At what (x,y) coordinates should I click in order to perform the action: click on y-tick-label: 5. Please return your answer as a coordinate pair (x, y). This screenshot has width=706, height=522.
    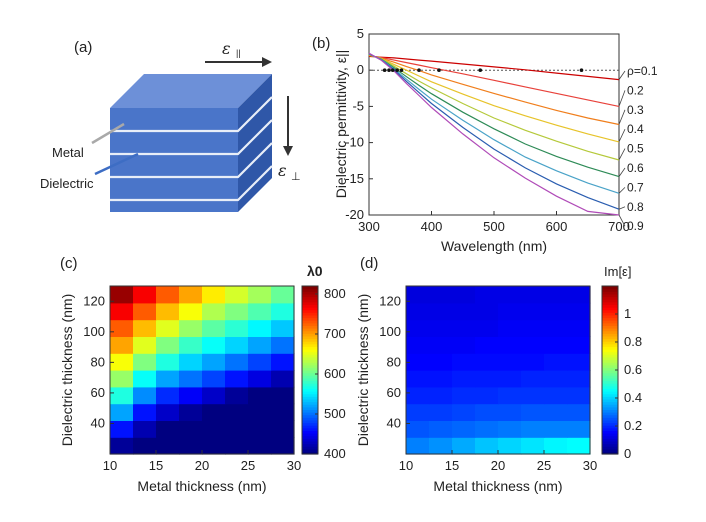
    Looking at the image, I should click on (360, 33).